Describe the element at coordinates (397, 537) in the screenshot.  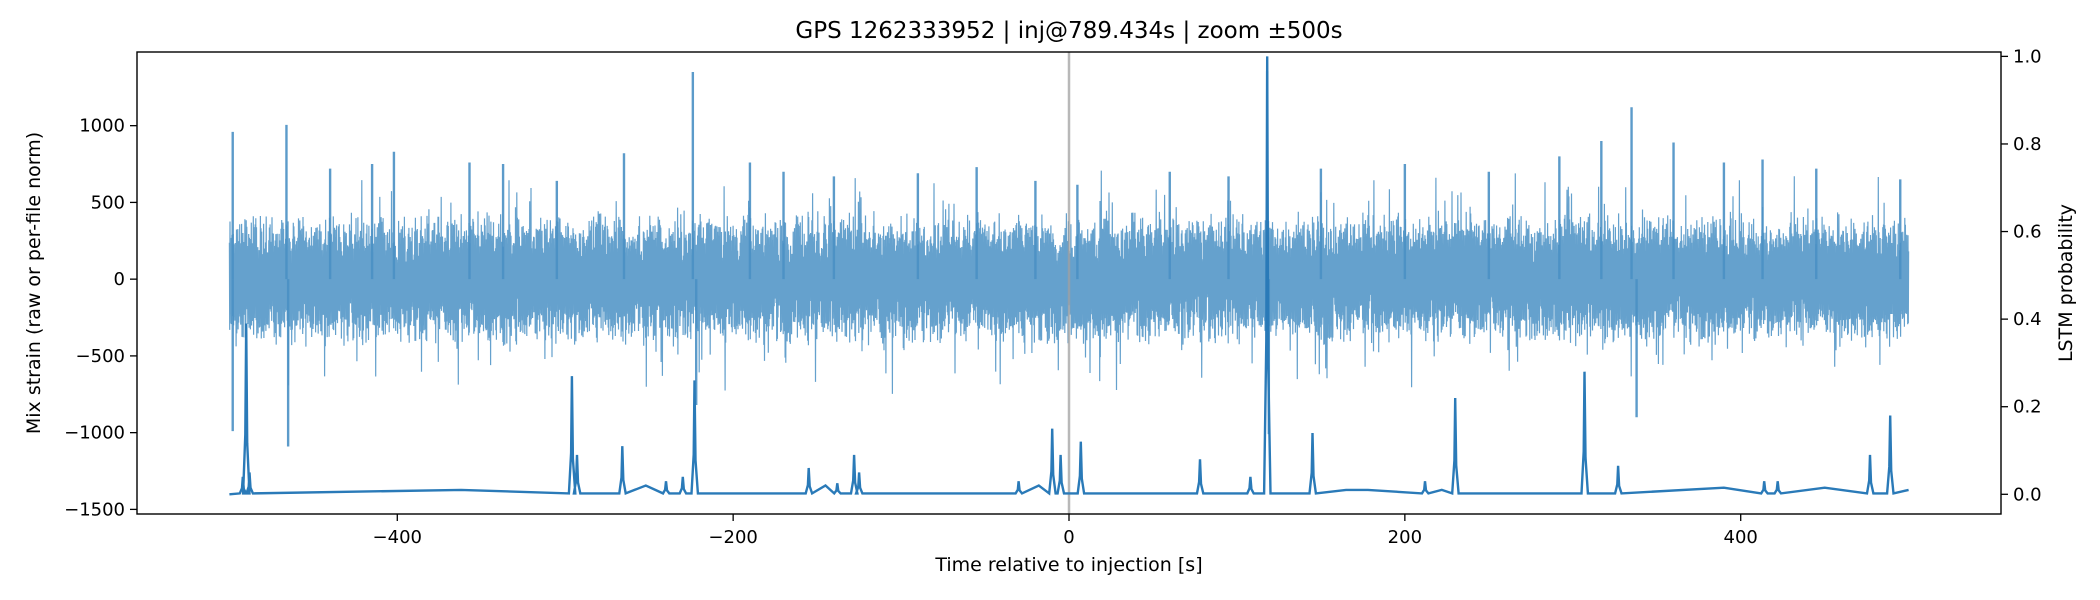
I see `x-tick-label: −400` at that location.